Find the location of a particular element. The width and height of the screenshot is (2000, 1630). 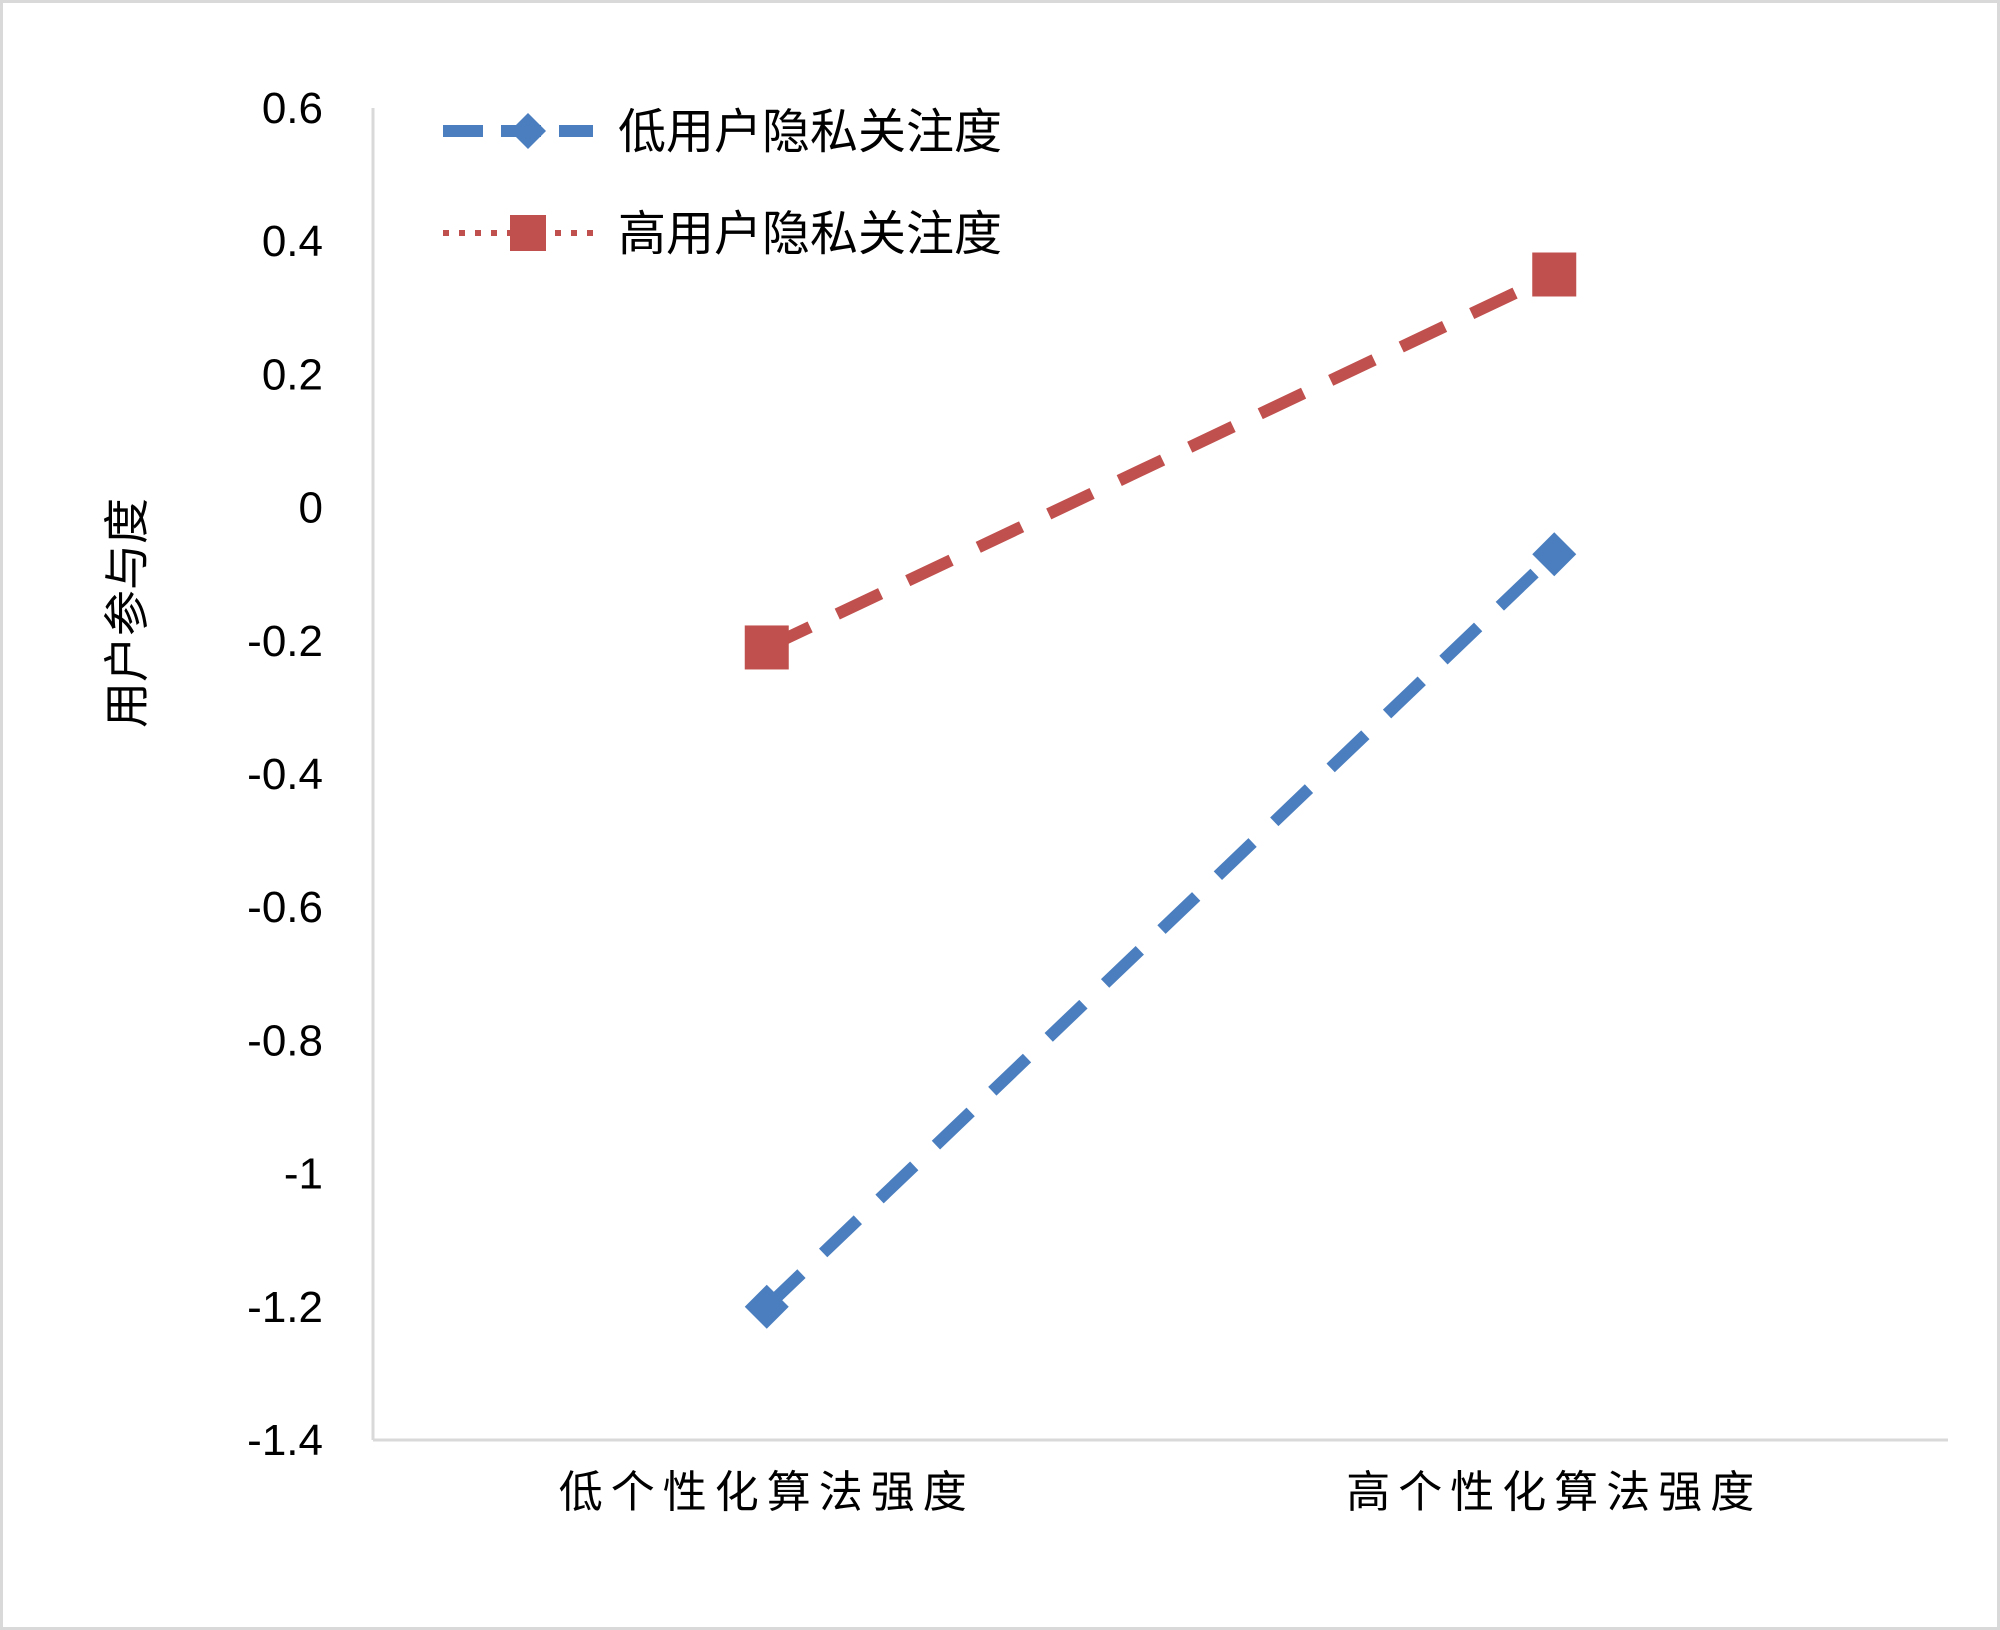

x-category-label: 高个性化算法强度 is located at coordinates (1554, 1492).